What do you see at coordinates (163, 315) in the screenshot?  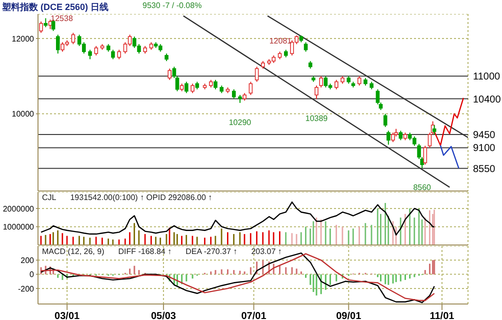 I see `x-tick-label: 05/03` at bounding box center [163, 315].